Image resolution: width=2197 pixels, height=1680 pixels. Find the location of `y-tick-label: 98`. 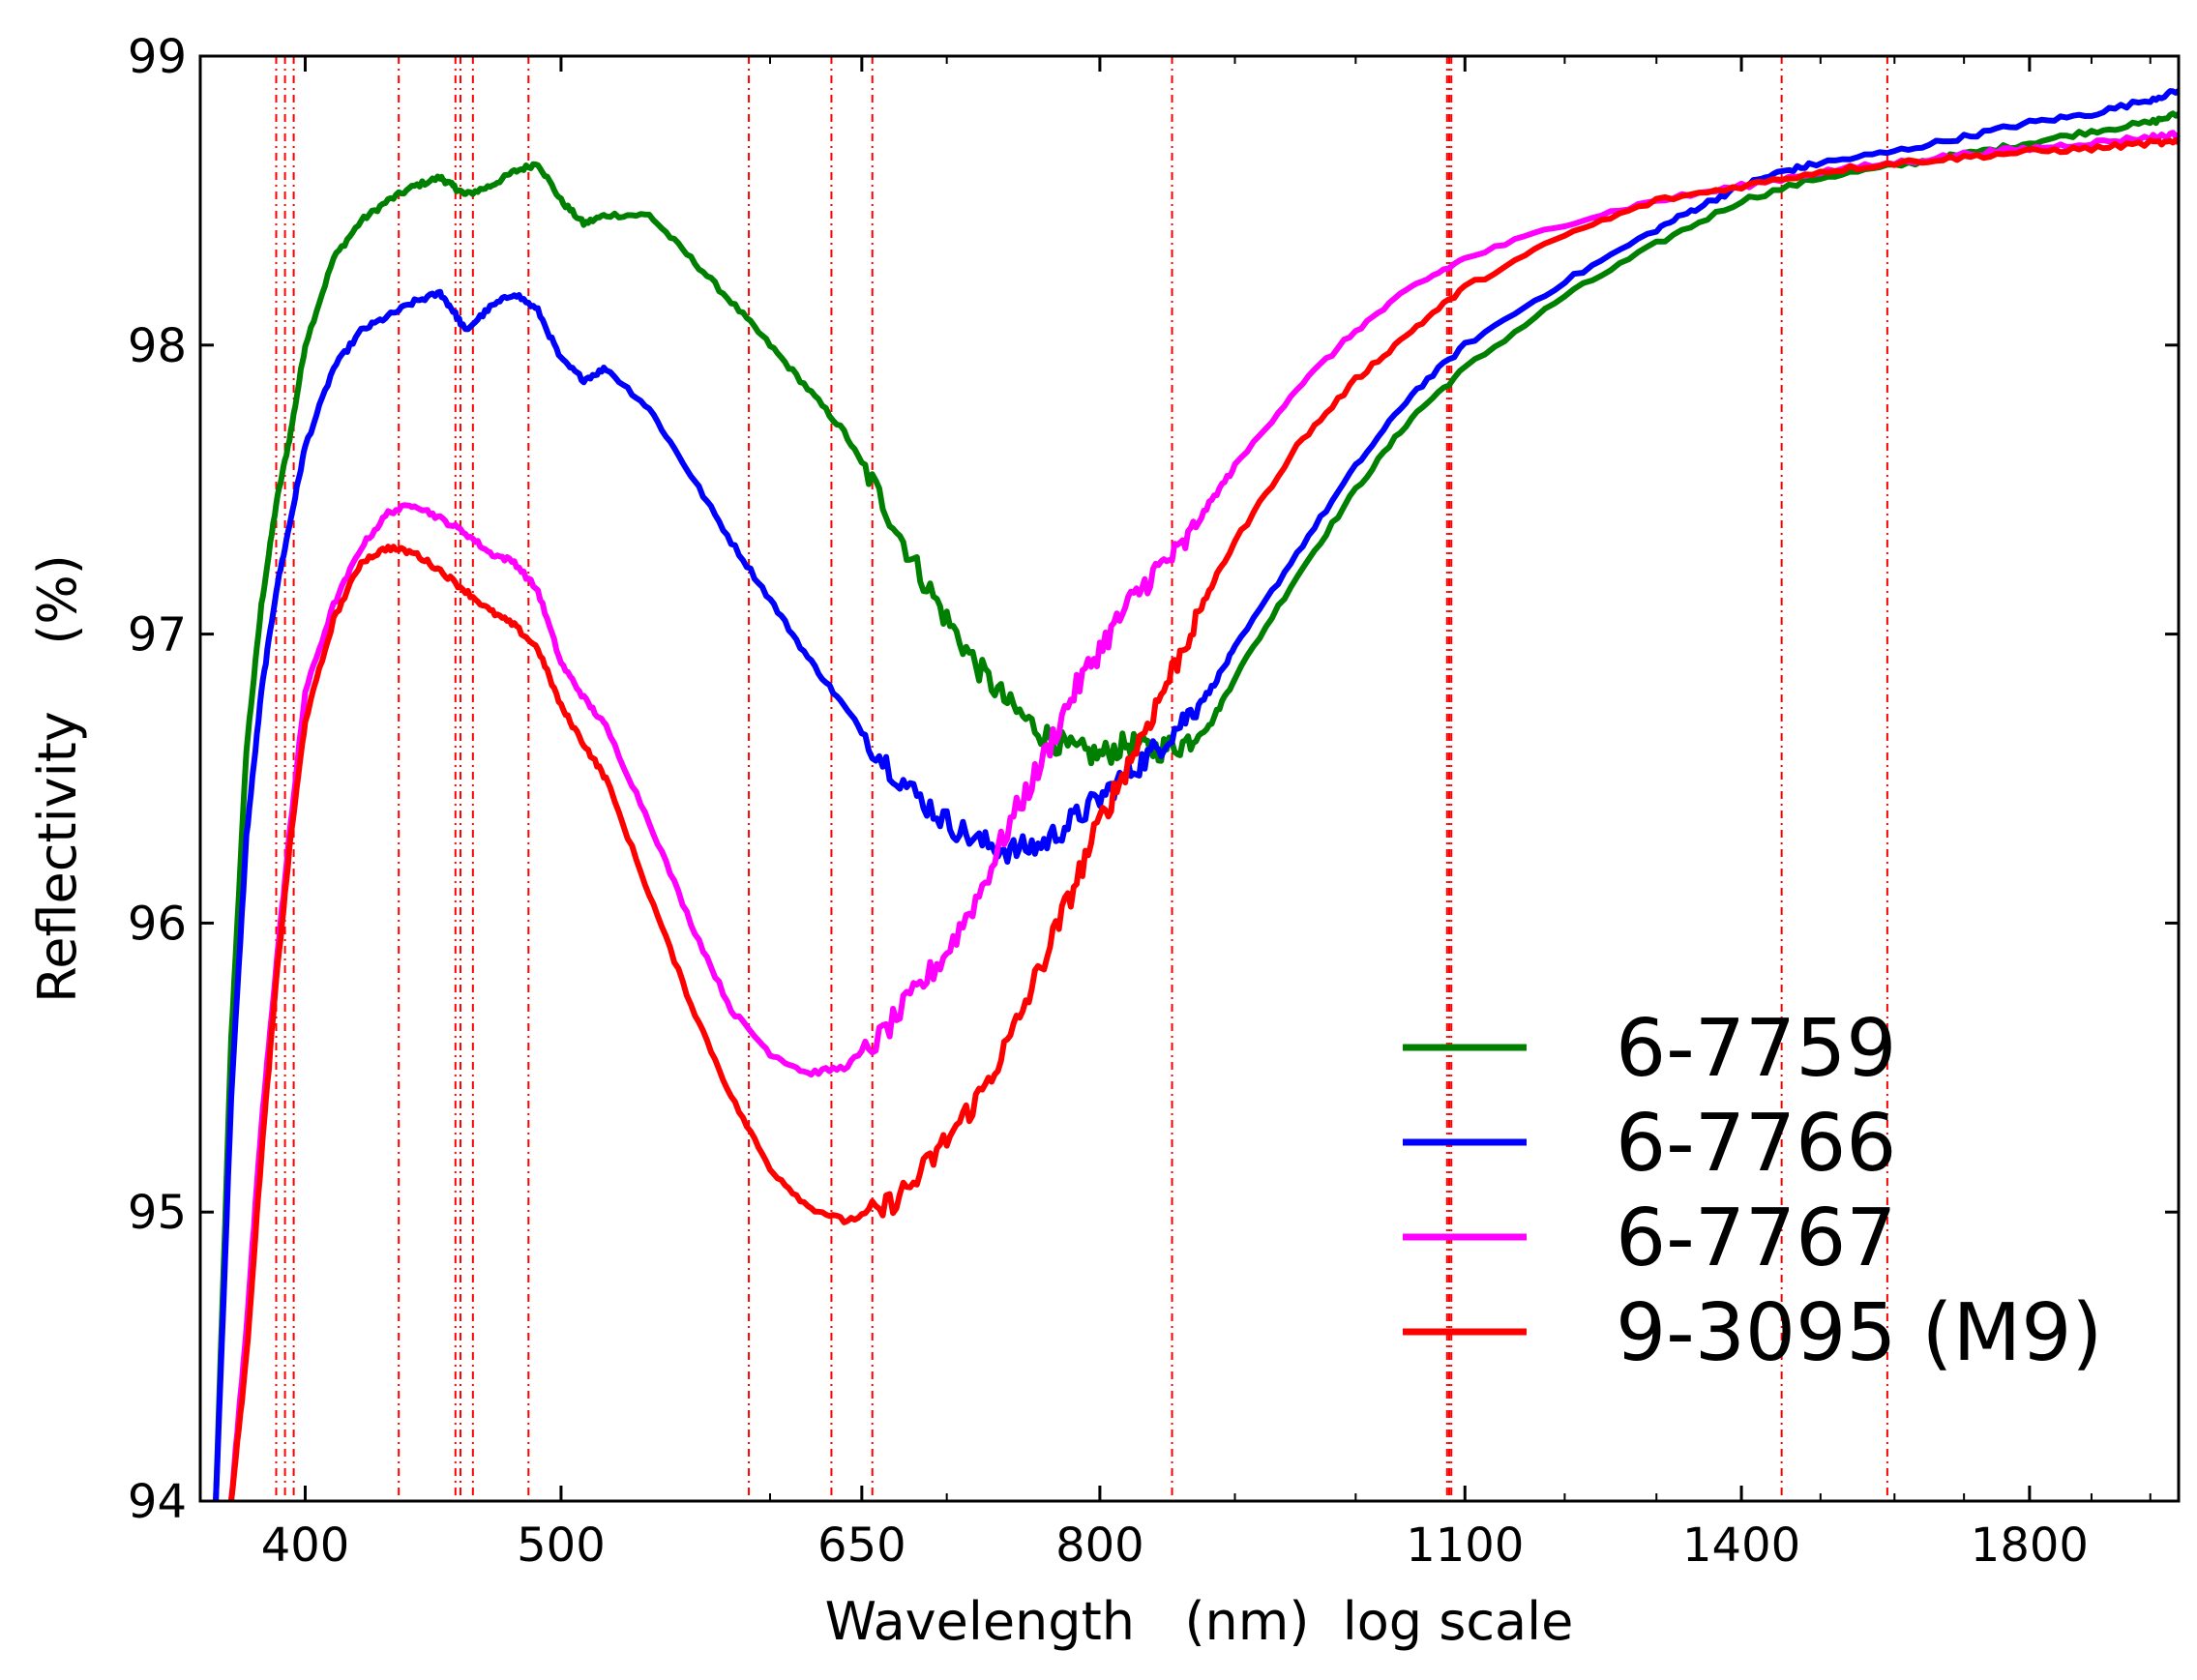

y-tick-label: 98 is located at coordinates (157, 346).